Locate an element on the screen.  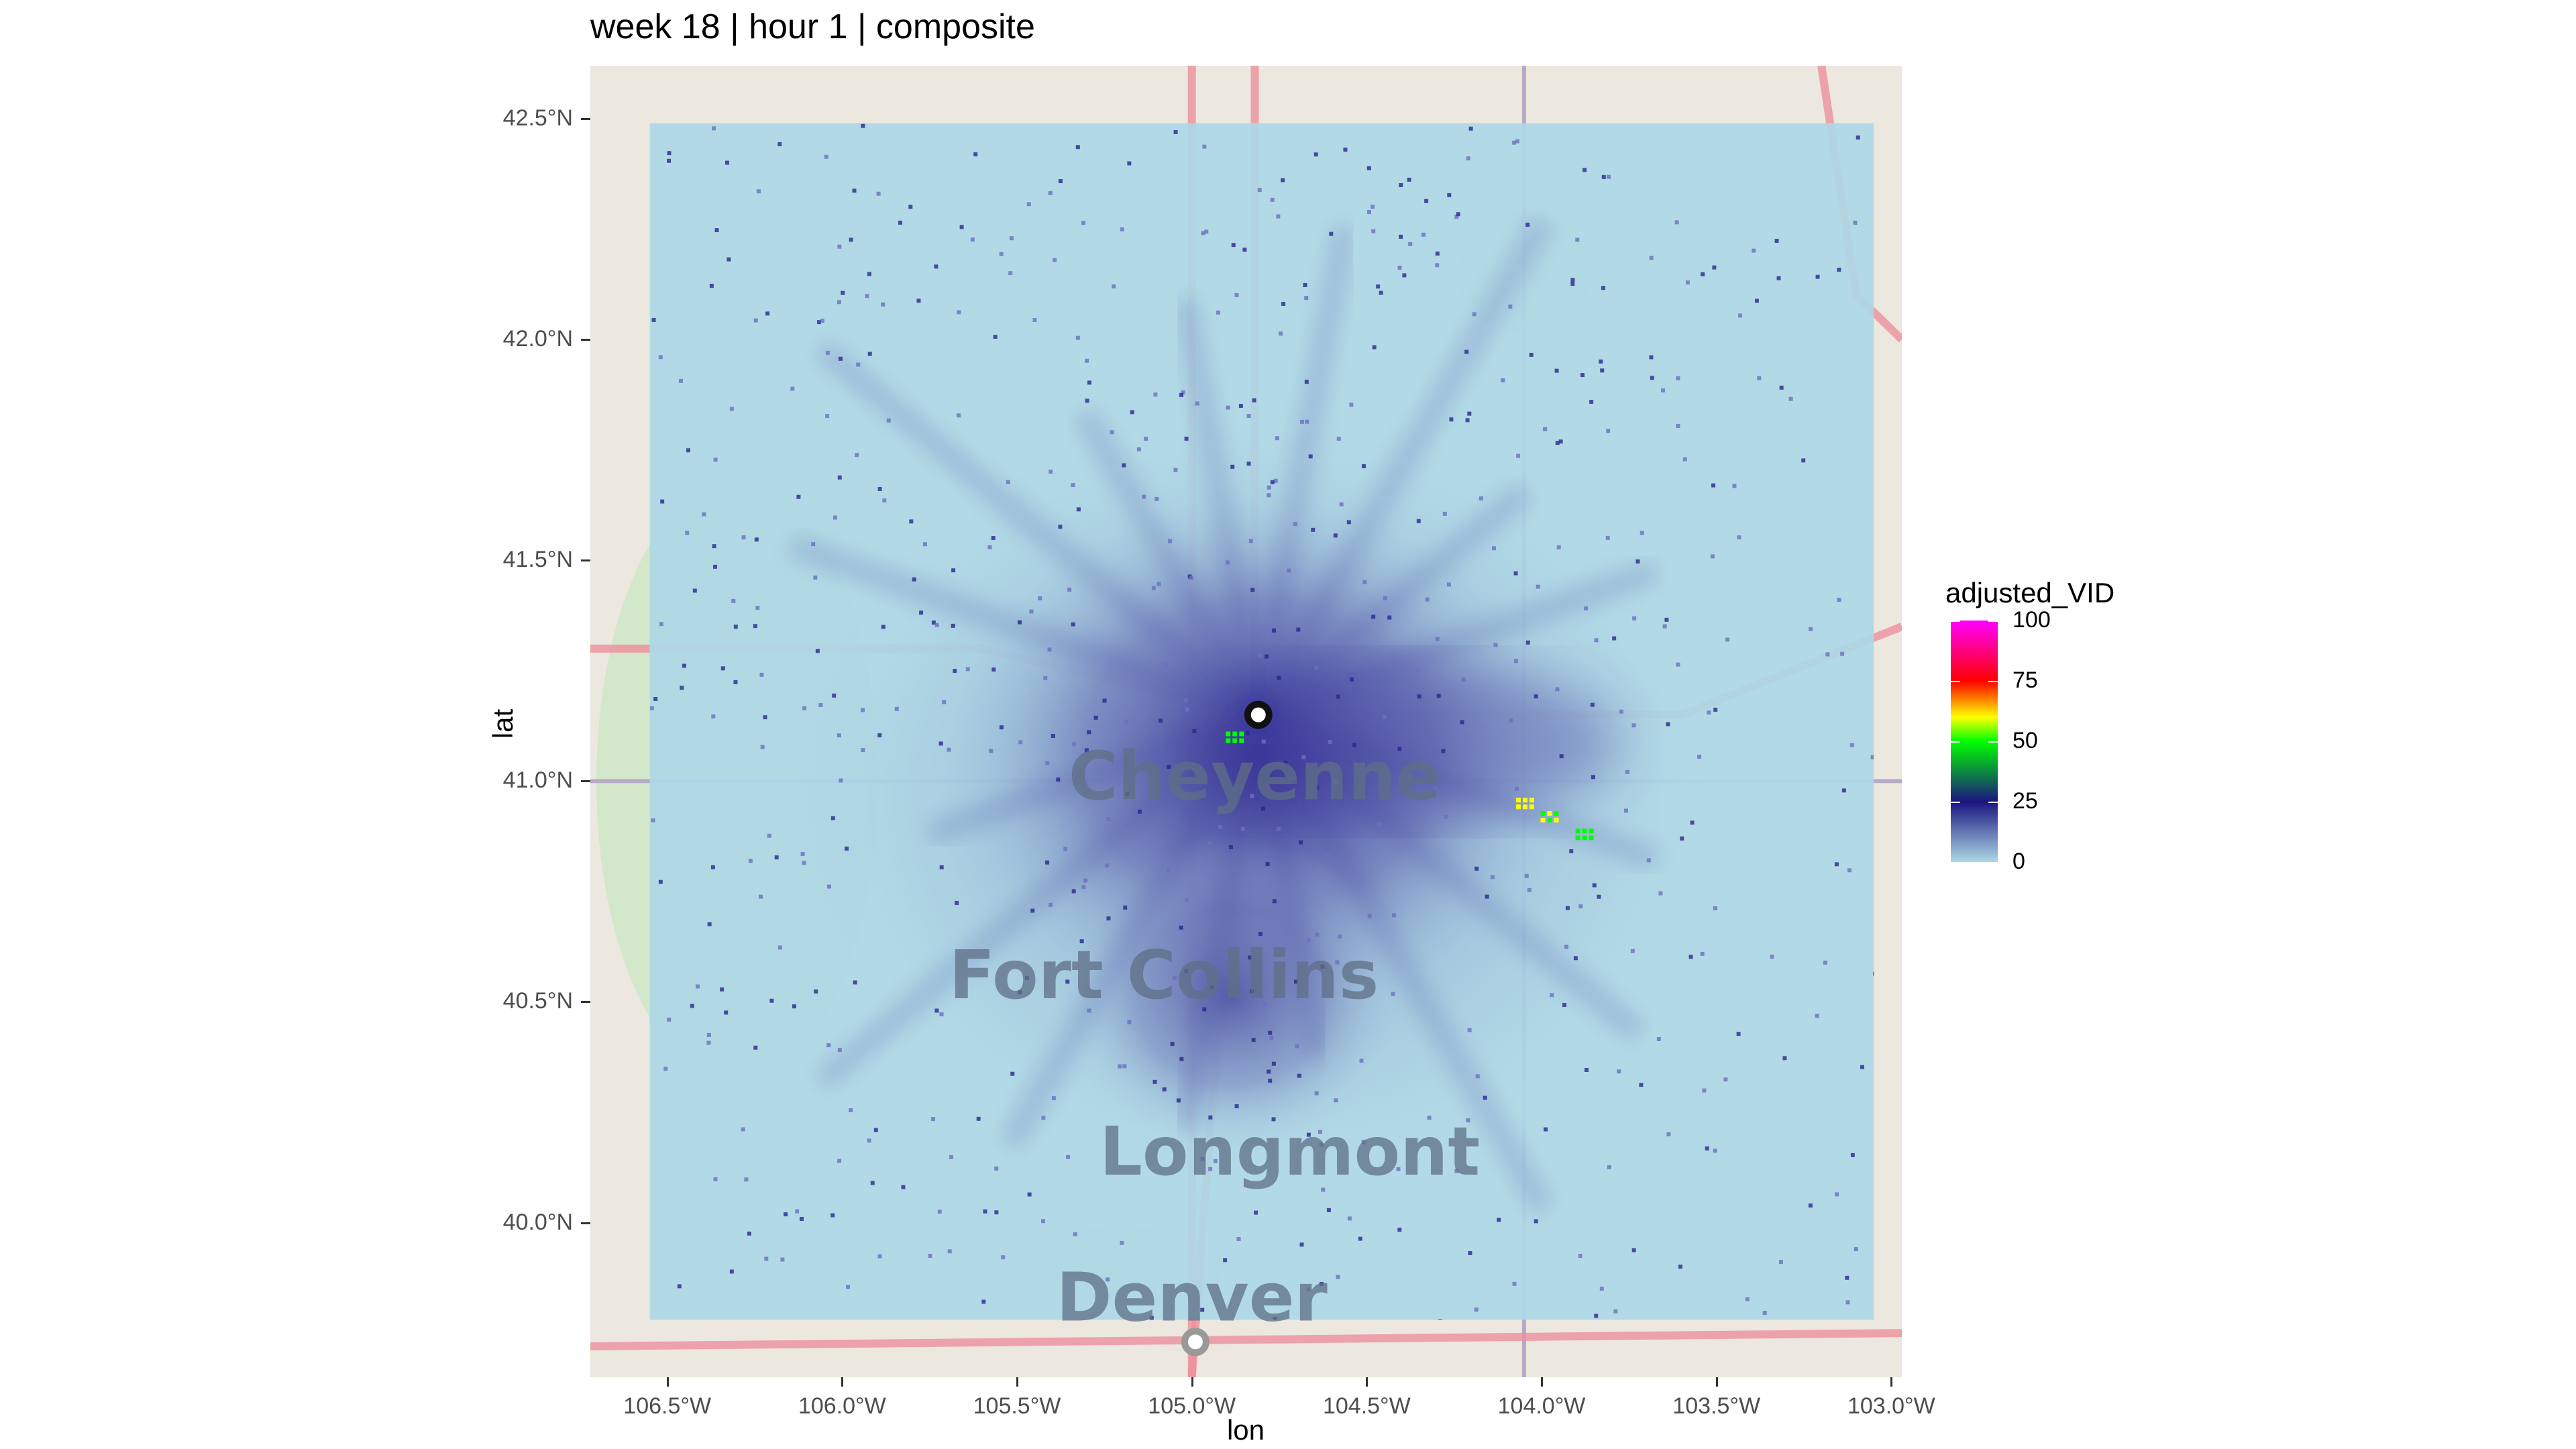
x-axis-title: lon is located at coordinates (1245, 1430).